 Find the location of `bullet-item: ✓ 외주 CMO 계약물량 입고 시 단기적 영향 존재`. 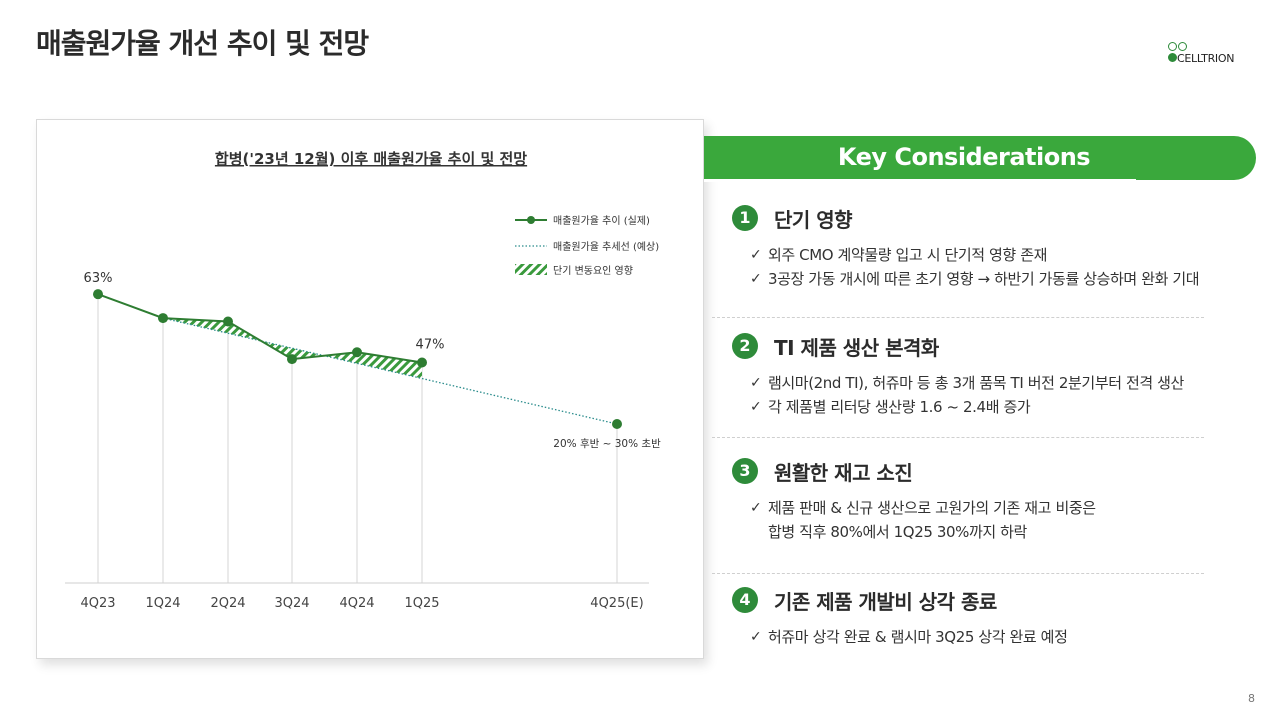

bullet-item: ✓ 외주 CMO 계약물량 입고 시 단기적 영향 존재 is located at coordinates (981, 255).